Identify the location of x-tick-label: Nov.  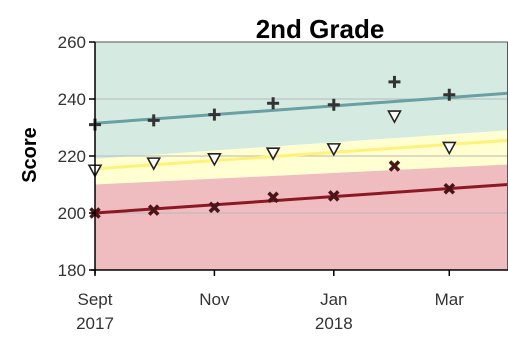
(214, 299).